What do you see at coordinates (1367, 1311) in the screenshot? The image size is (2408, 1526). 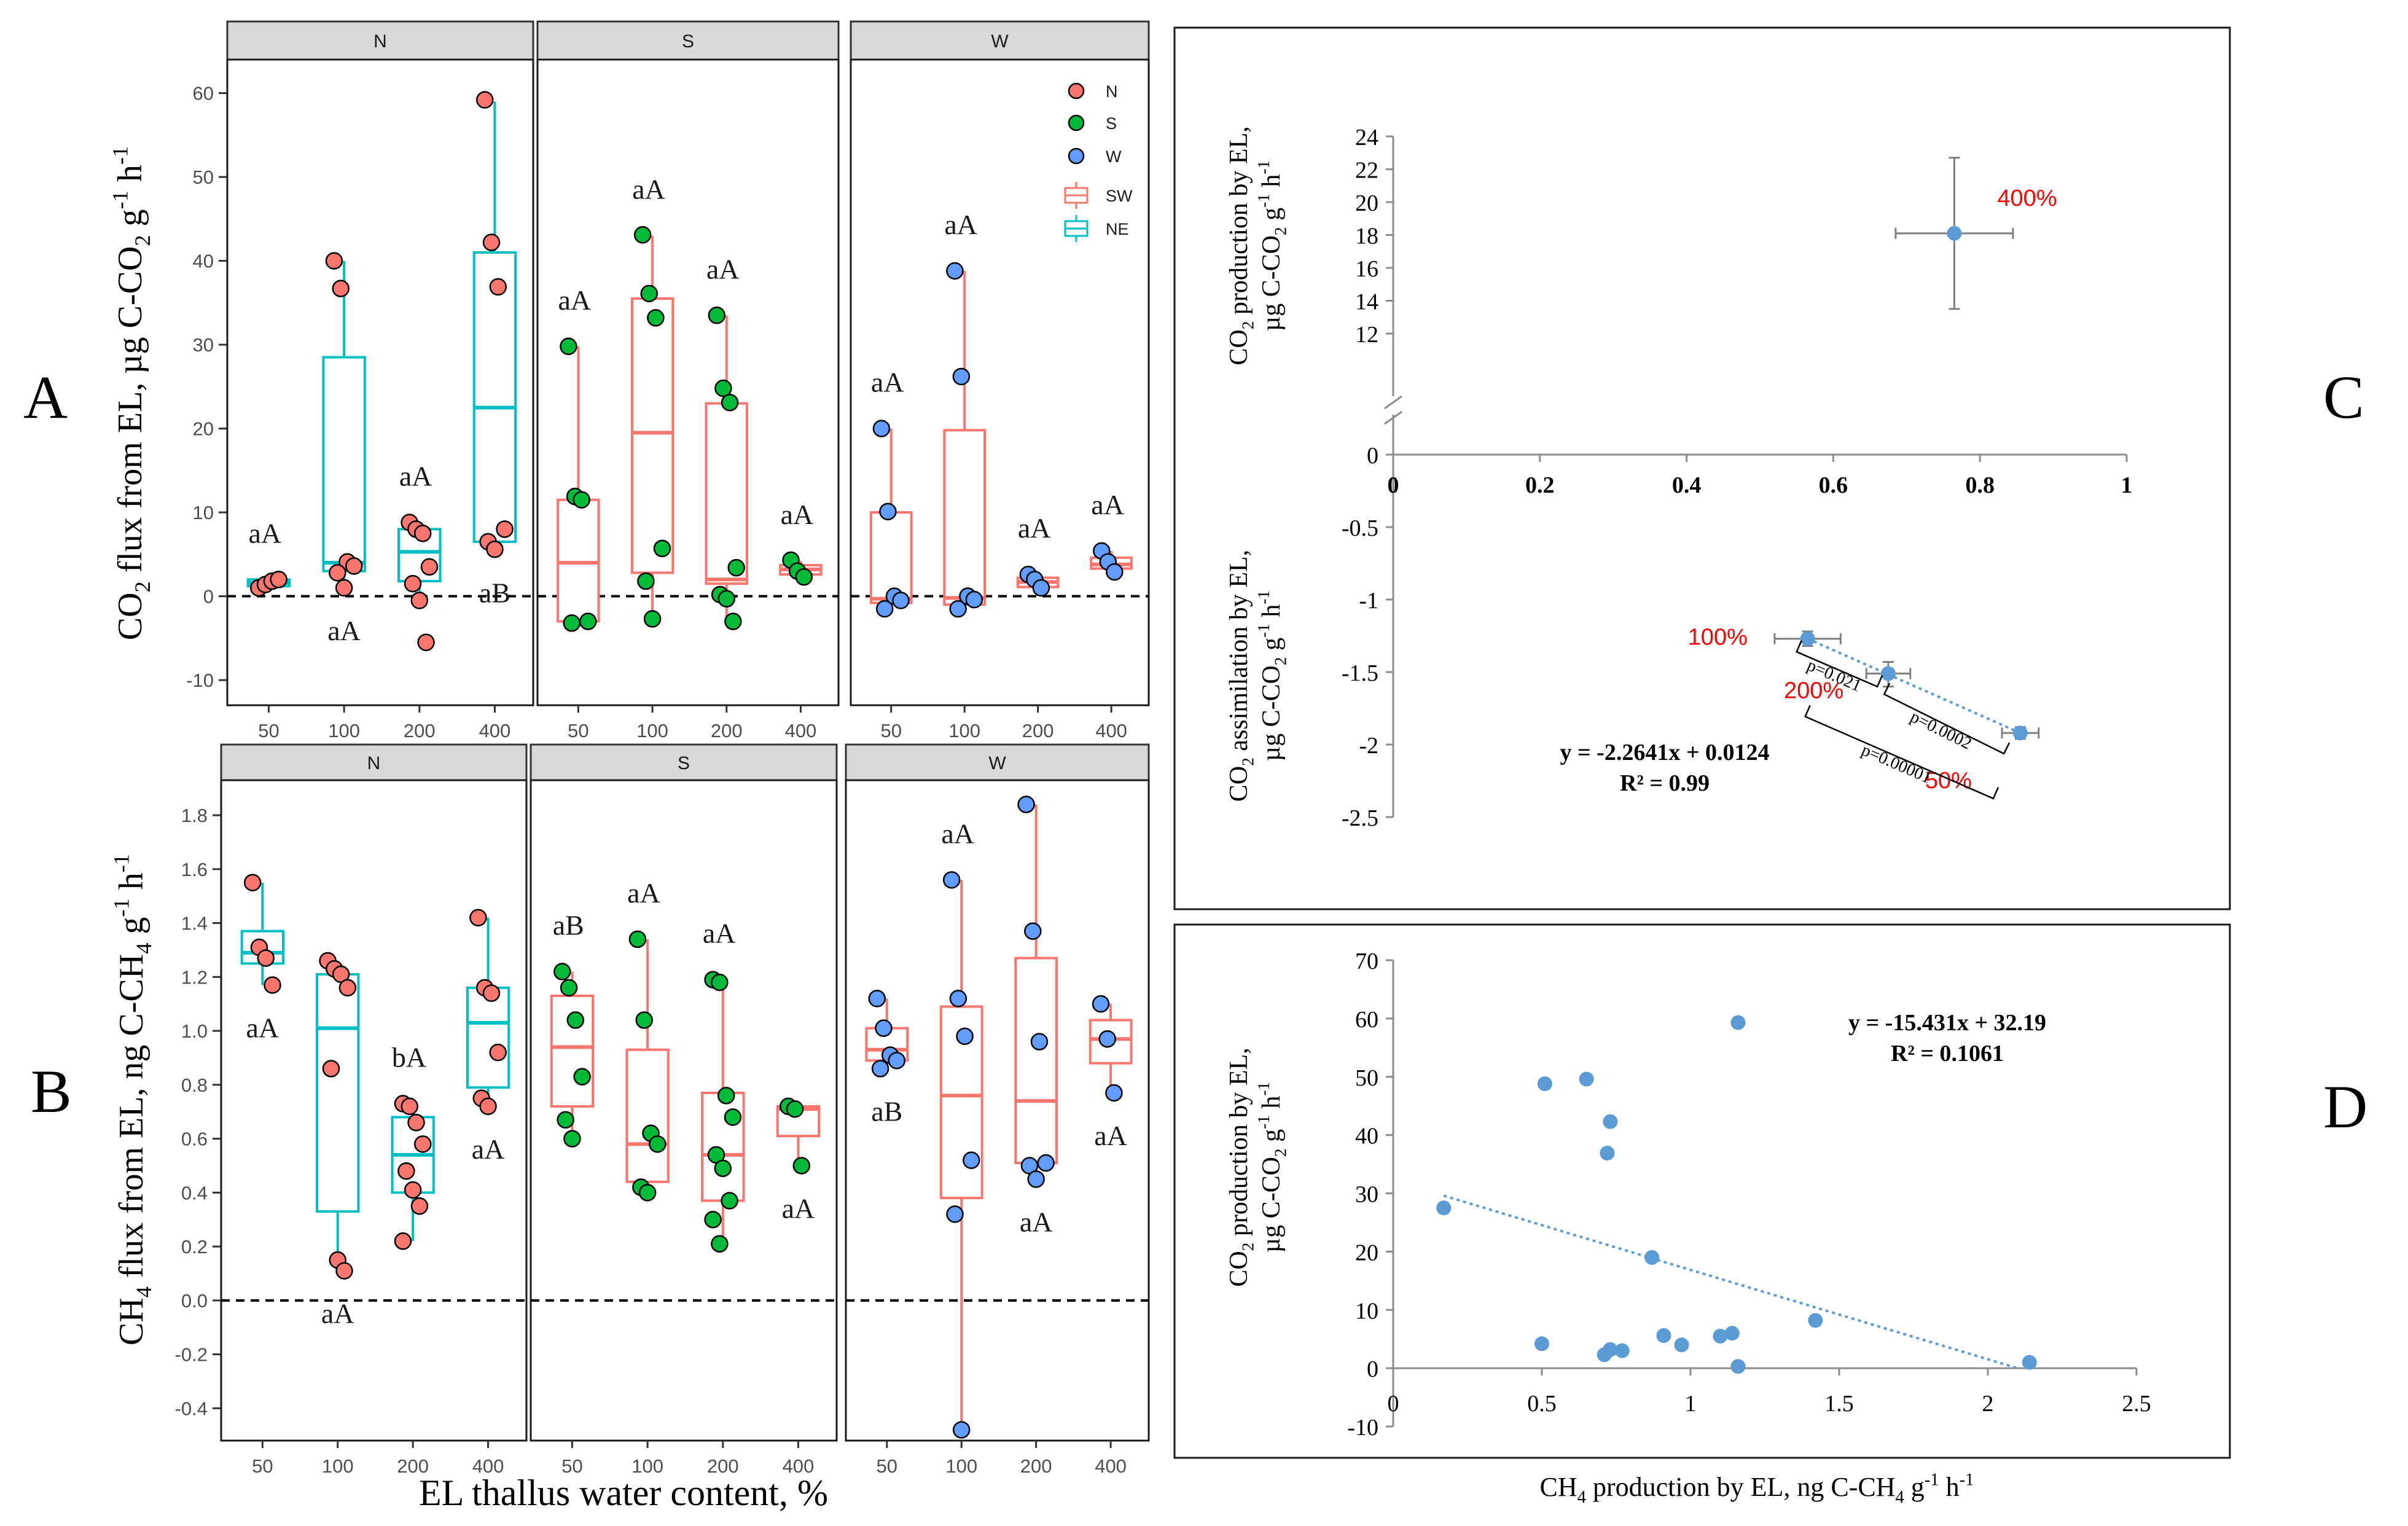 I see `y-tick-label: 10` at bounding box center [1367, 1311].